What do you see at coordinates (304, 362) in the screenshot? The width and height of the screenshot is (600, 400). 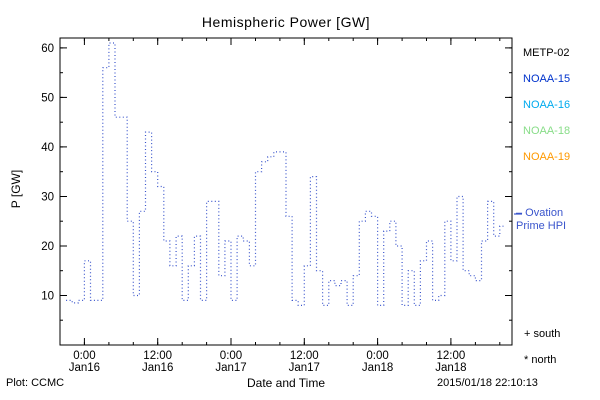 I see `x-tick-label: 12:00 Jan17` at bounding box center [304, 362].